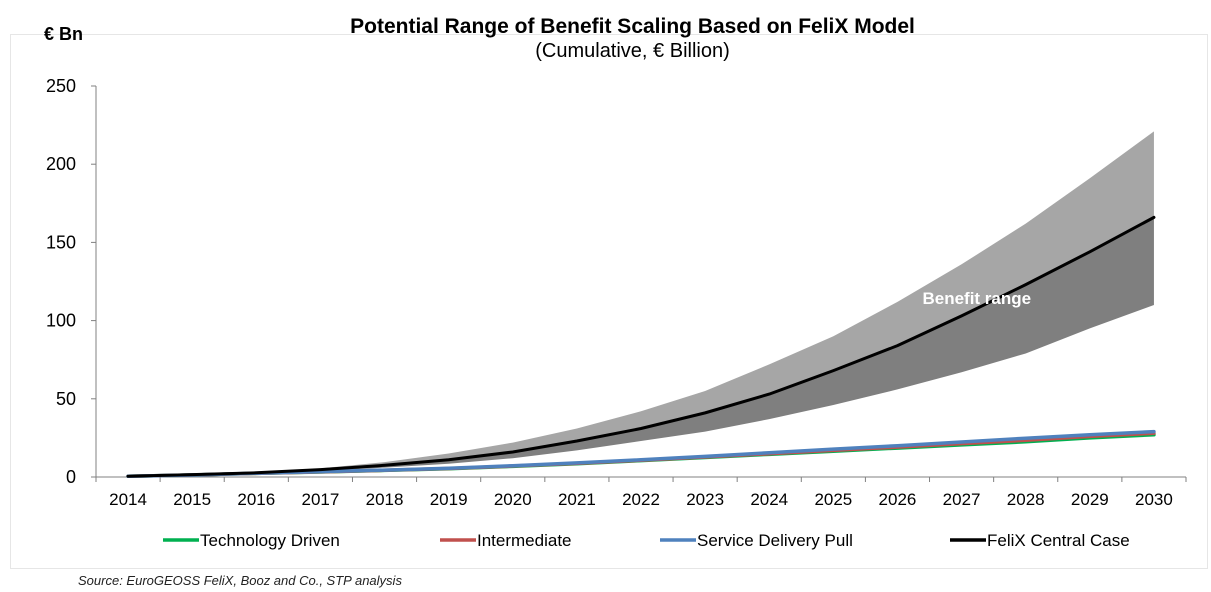 The height and width of the screenshot is (592, 1211). Describe the element at coordinates (192, 499) in the screenshot. I see `x-tick-label: 2015` at that location.